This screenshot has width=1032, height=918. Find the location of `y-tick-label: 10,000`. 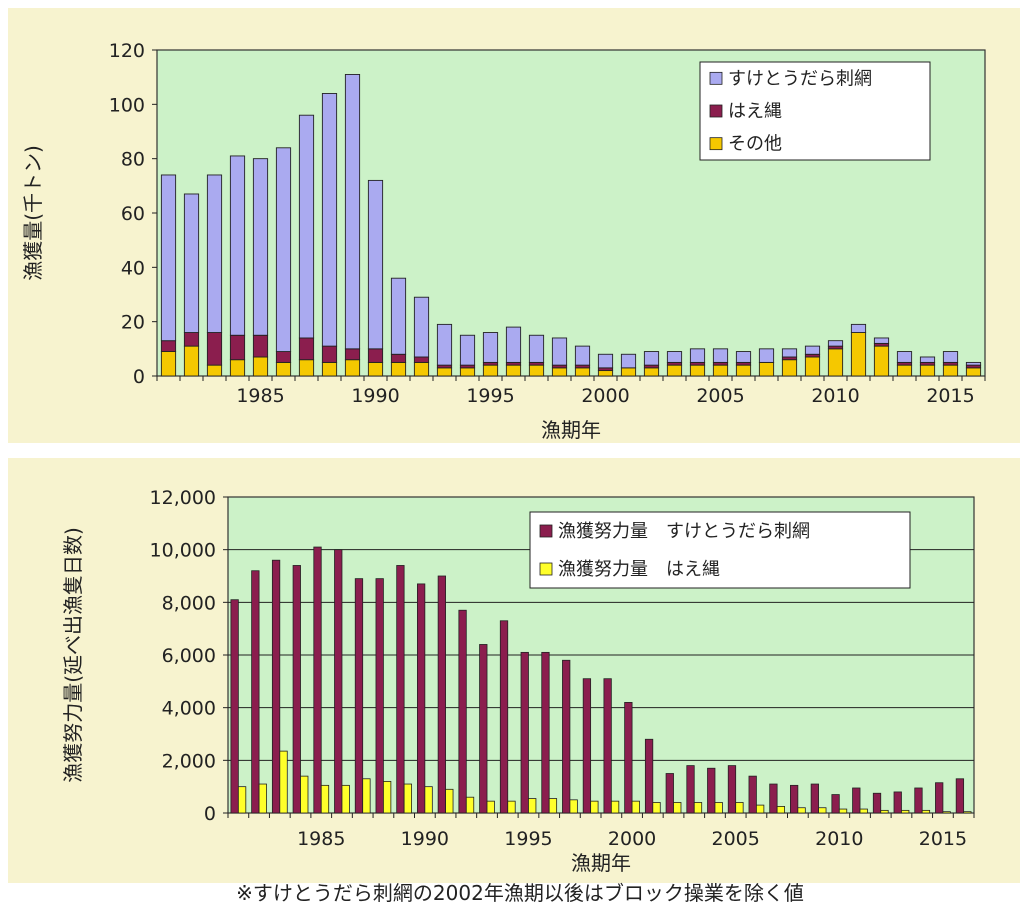

y-tick-label: 10,000 is located at coordinates (183, 551).